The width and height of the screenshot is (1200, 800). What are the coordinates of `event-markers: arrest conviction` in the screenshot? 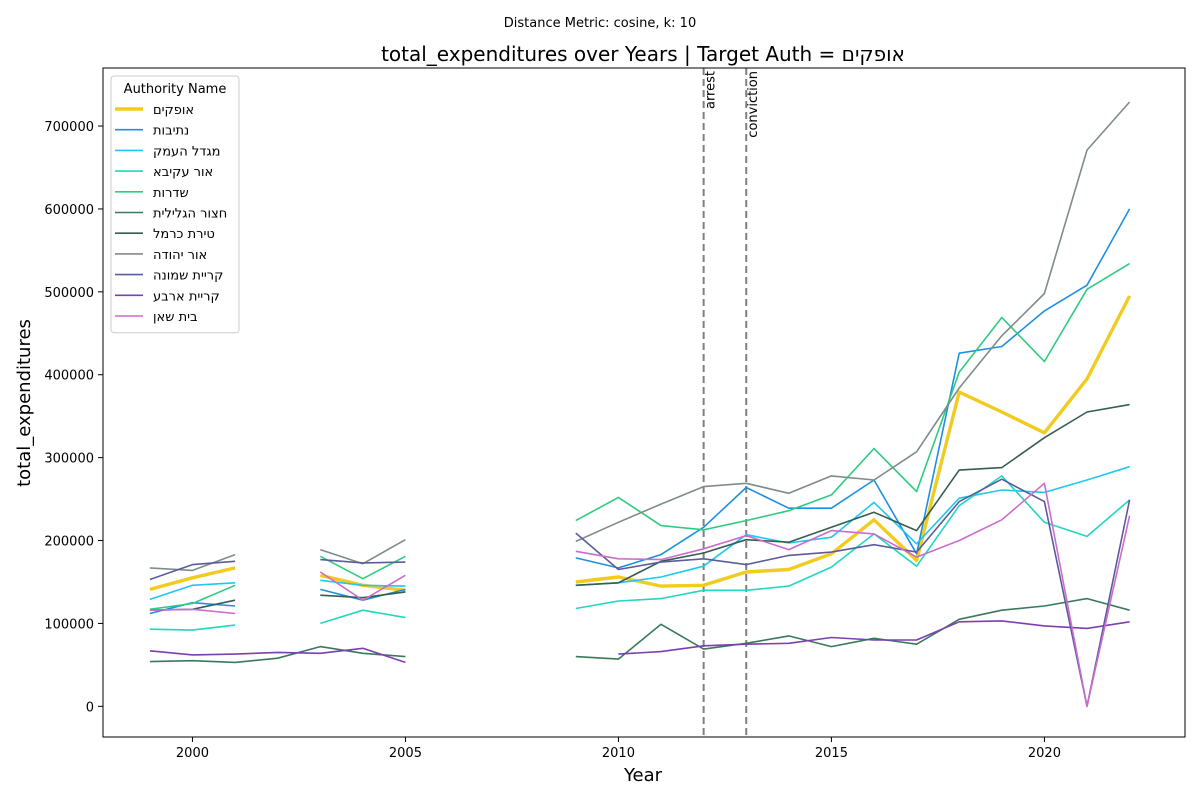 It's located at (731, 402).